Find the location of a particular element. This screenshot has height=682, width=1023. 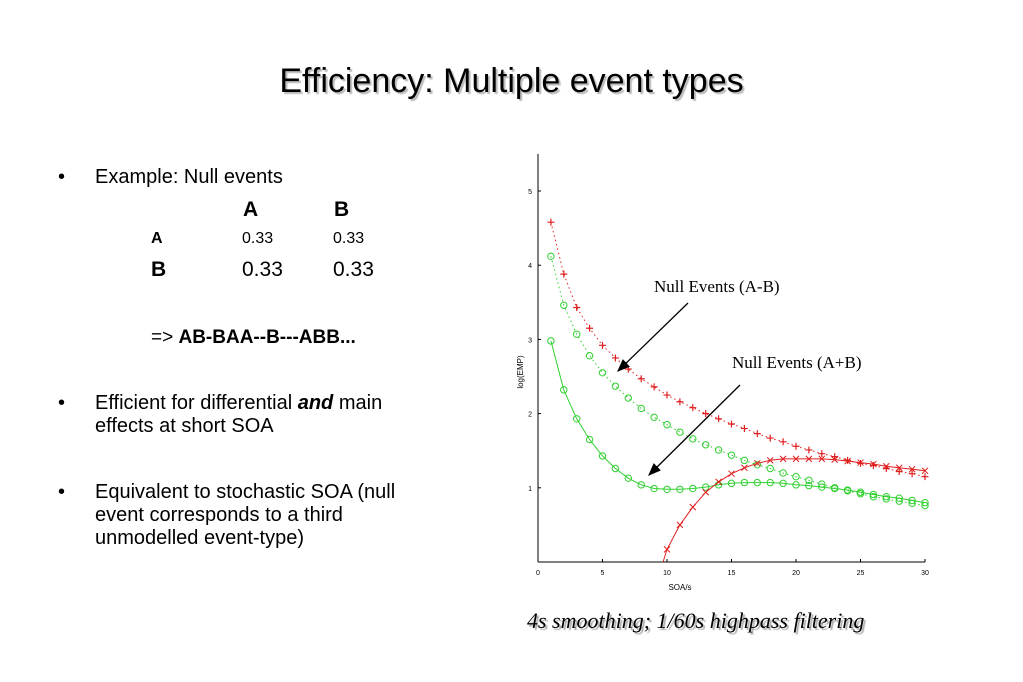

x-tick-label: 10 is located at coordinates (667, 573).